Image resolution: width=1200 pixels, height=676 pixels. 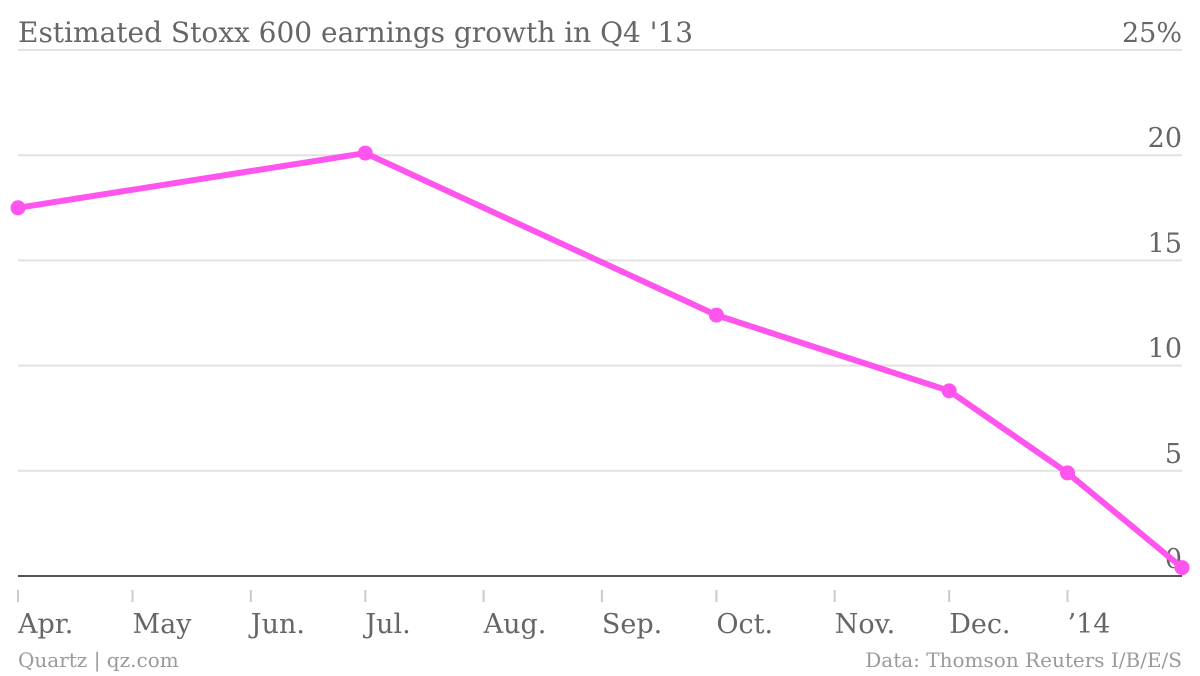 What do you see at coordinates (1165, 138) in the screenshot?
I see `y-tick-label: 20` at bounding box center [1165, 138].